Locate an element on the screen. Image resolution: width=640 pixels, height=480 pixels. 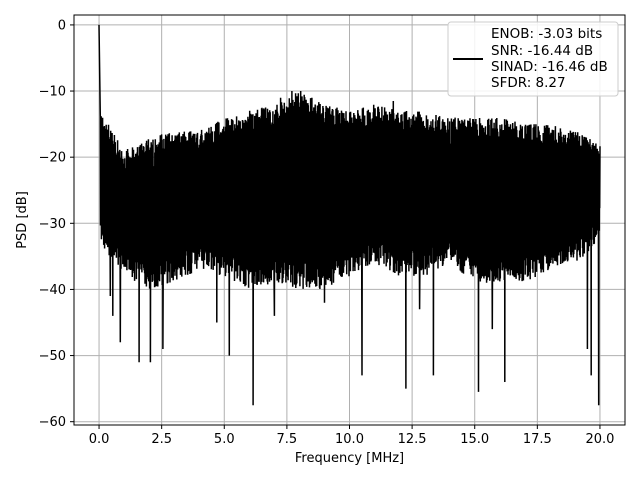
x-tick-label: 17.5 is located at coordinates (537, 439).